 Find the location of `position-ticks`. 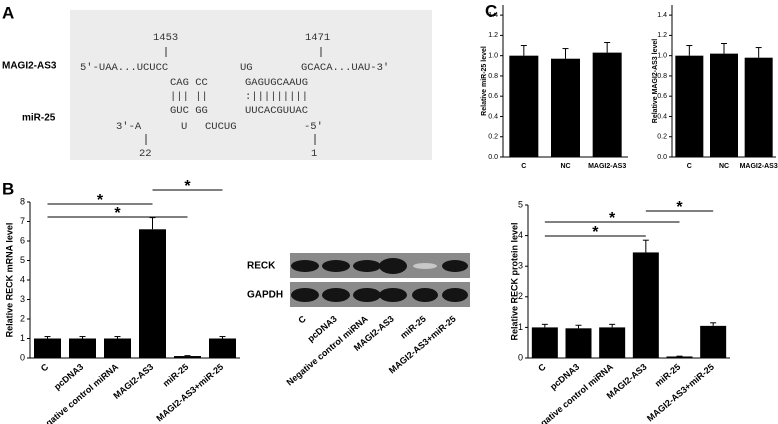

position-ticks is located at coordinates (233, 96).